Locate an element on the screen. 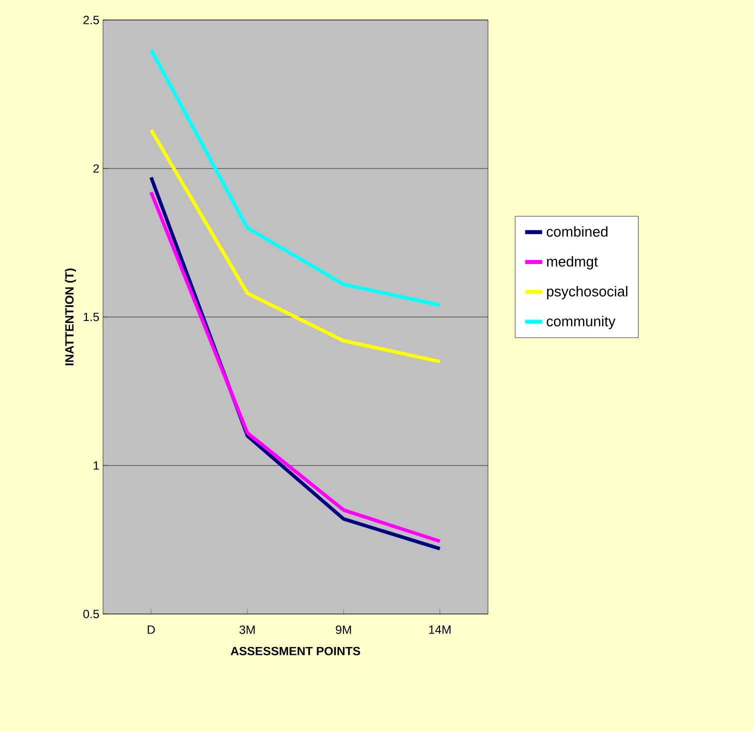 This screenshot has width=753, height=731. y-tick-label: 1.5 is located at coordinates (91, 317).